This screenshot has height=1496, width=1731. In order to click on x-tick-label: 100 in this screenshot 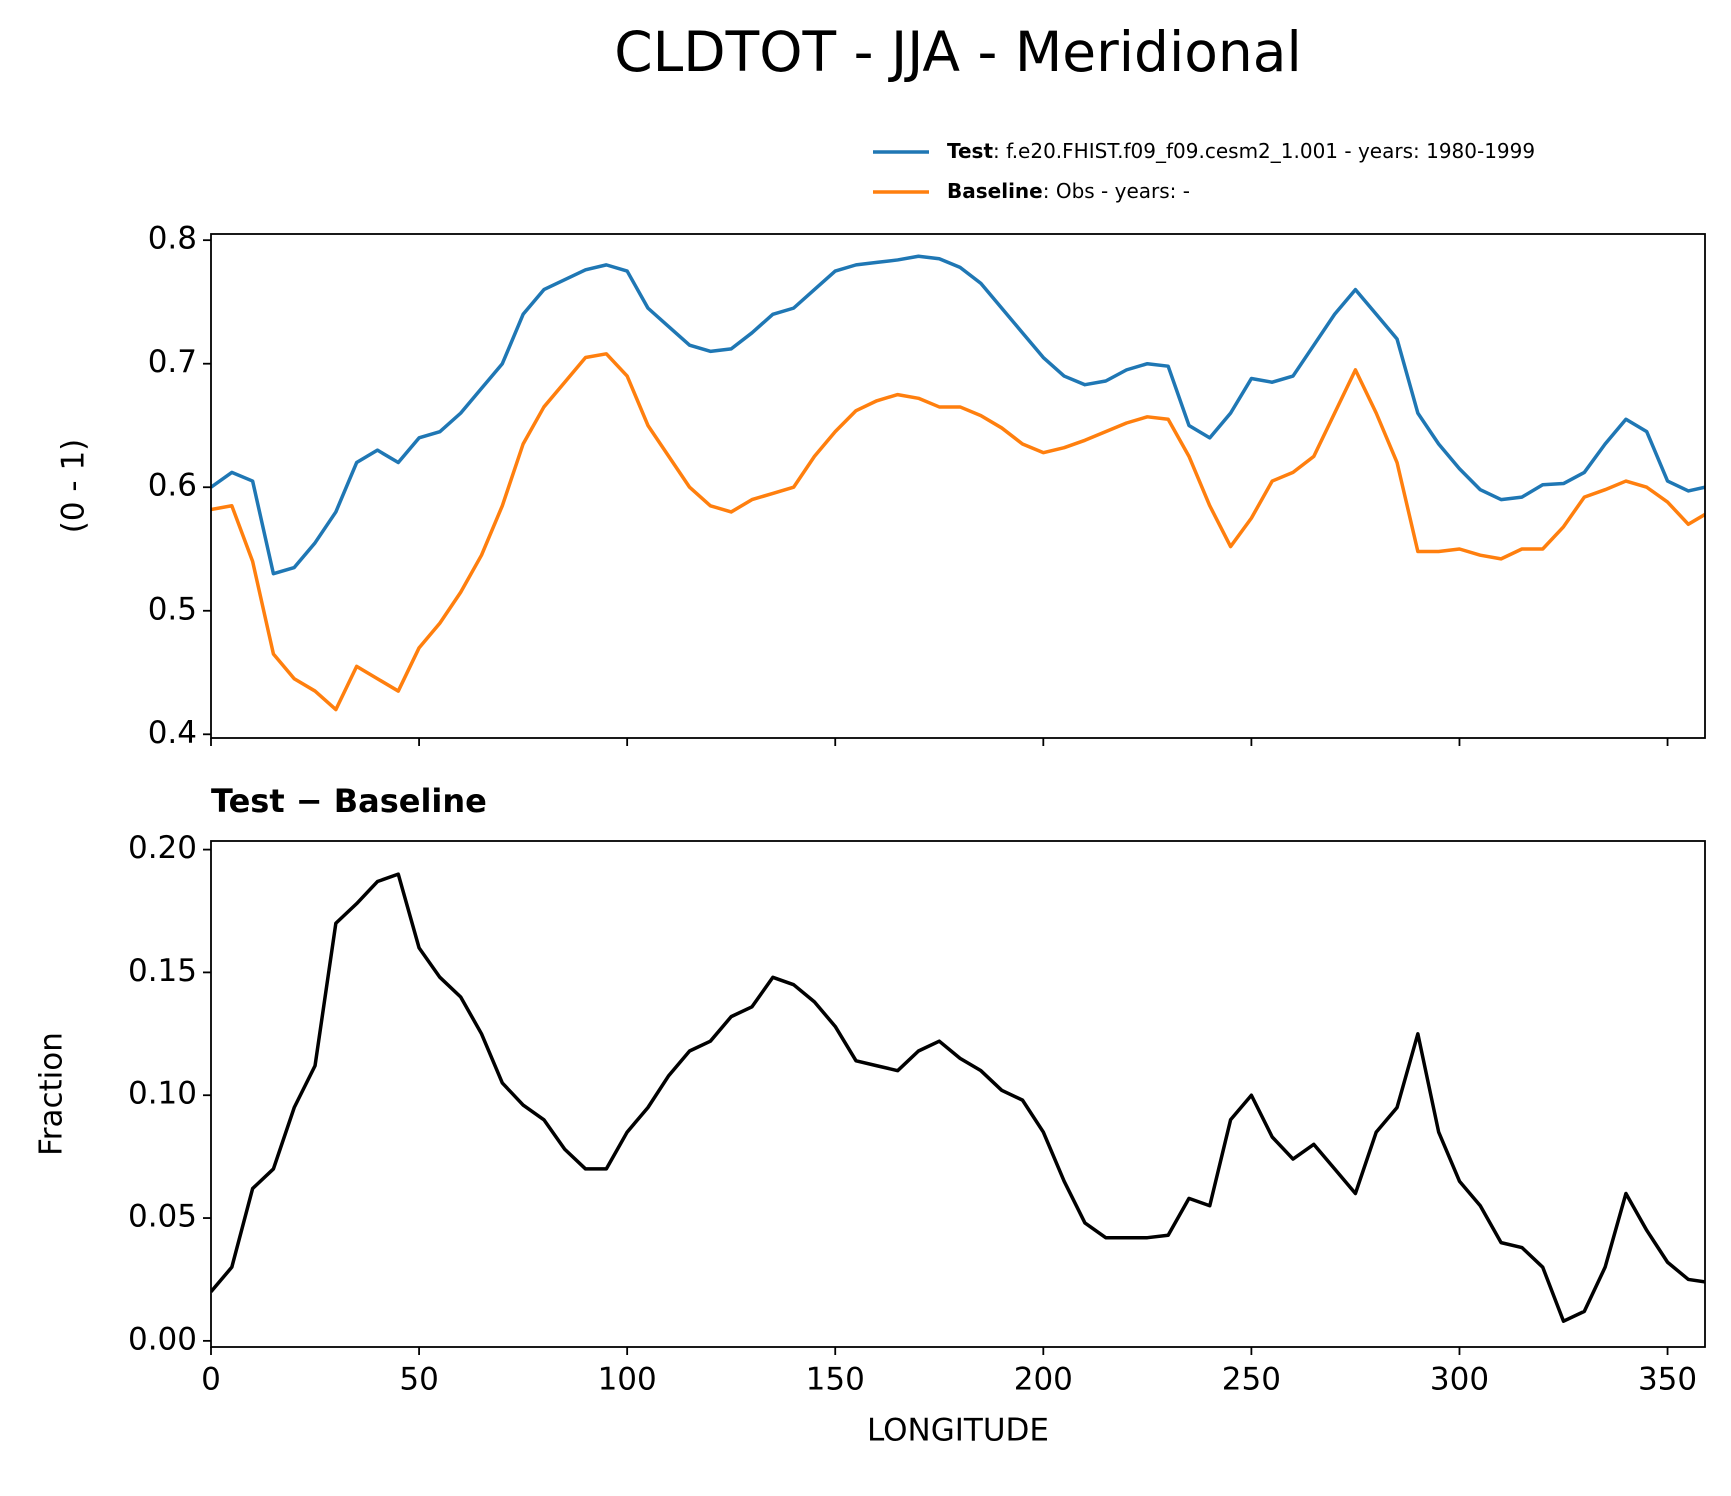, I will do `click(627, 1380)`.